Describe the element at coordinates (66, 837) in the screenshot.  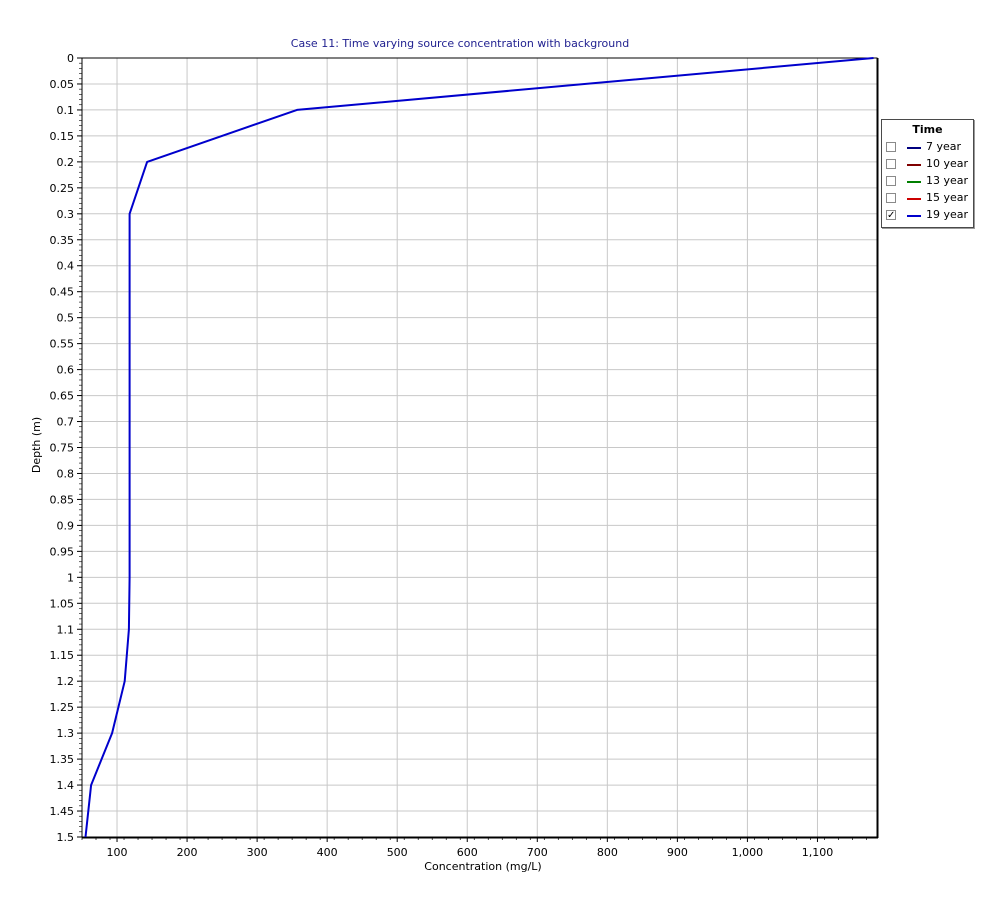
I see `y-tick-label: 1.5` at that location.